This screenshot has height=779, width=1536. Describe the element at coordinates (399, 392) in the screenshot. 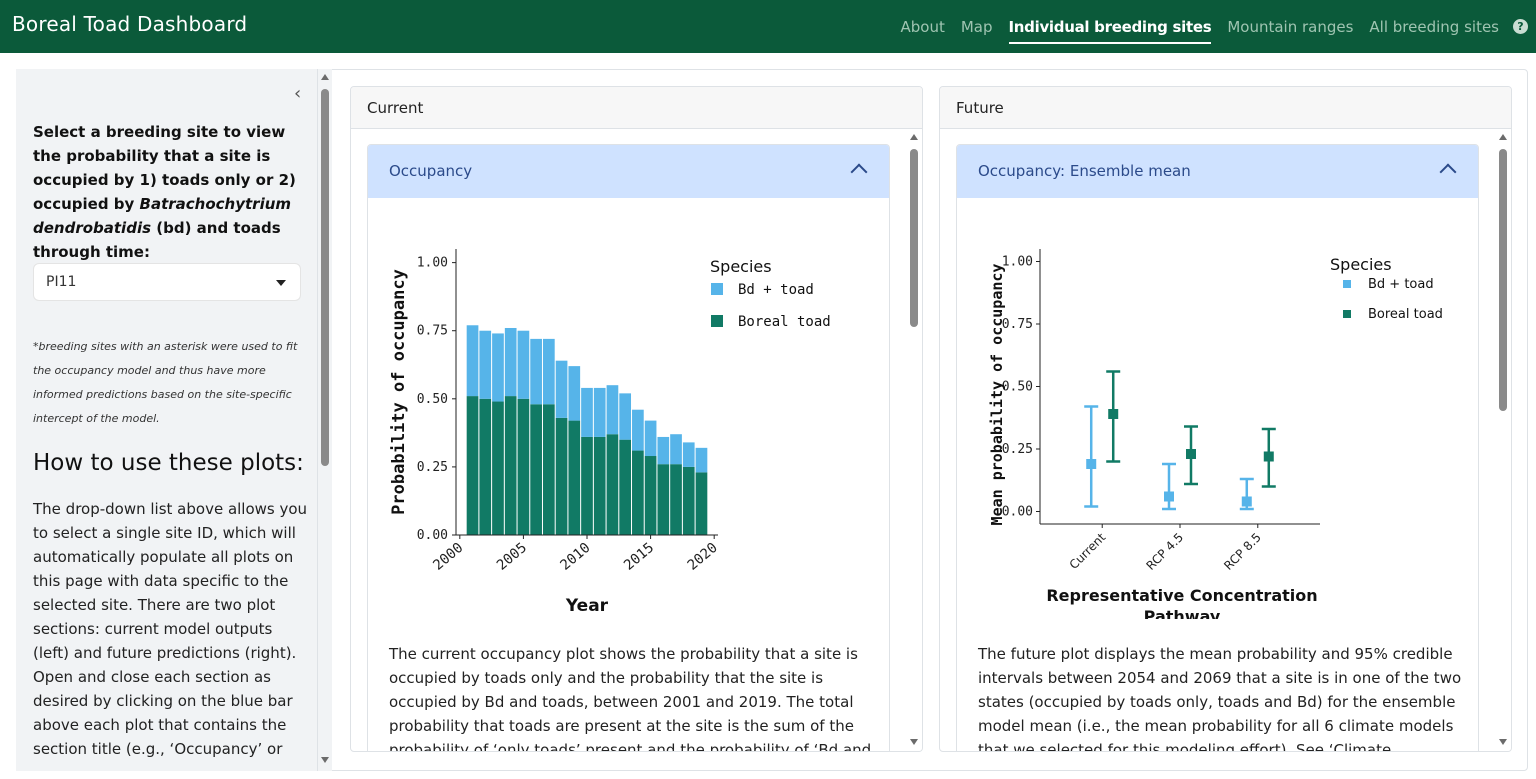

I see `y-axis-title: Probability of occupancy` at that location.